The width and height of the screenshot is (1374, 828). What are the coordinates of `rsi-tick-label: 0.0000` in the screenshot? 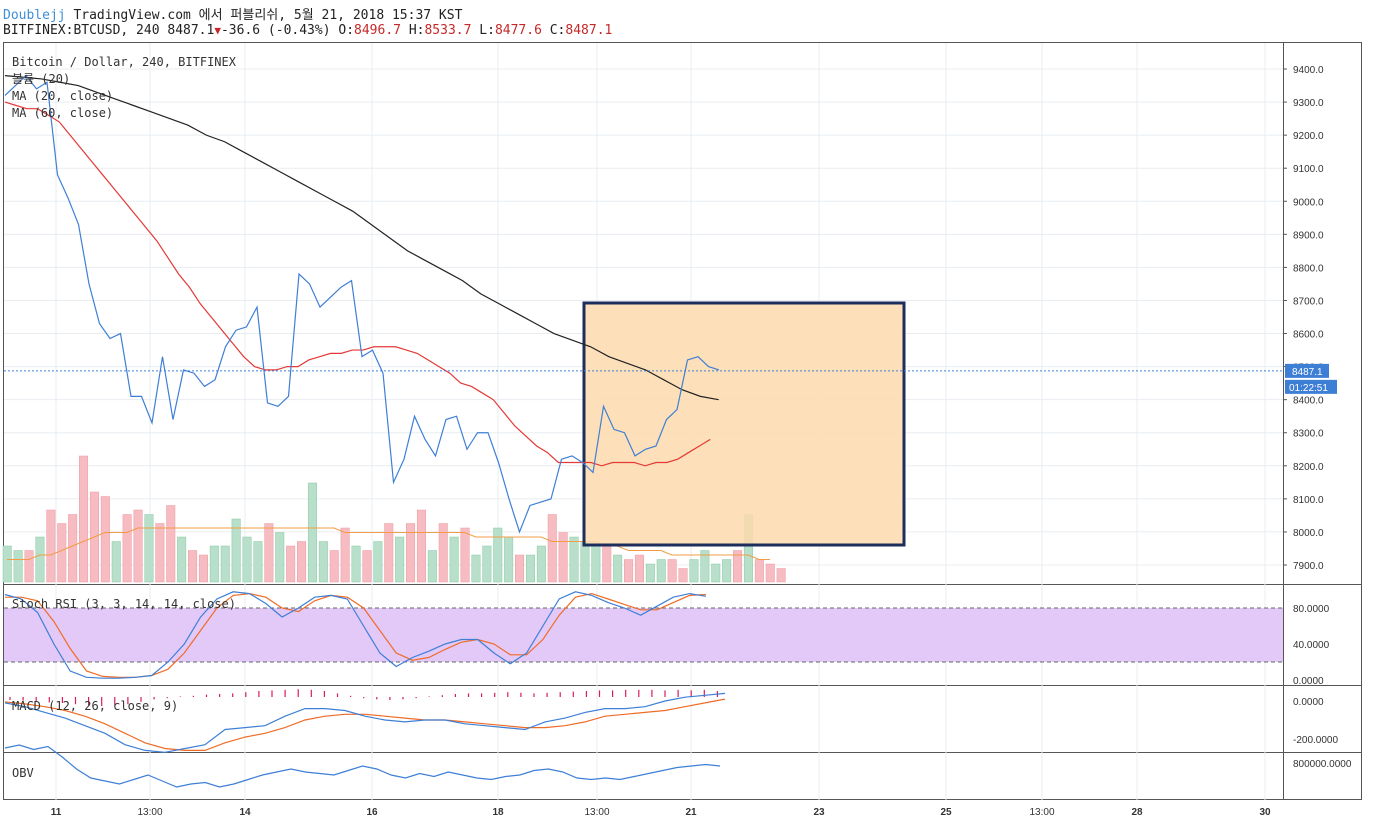 It's located at (1308, 681).